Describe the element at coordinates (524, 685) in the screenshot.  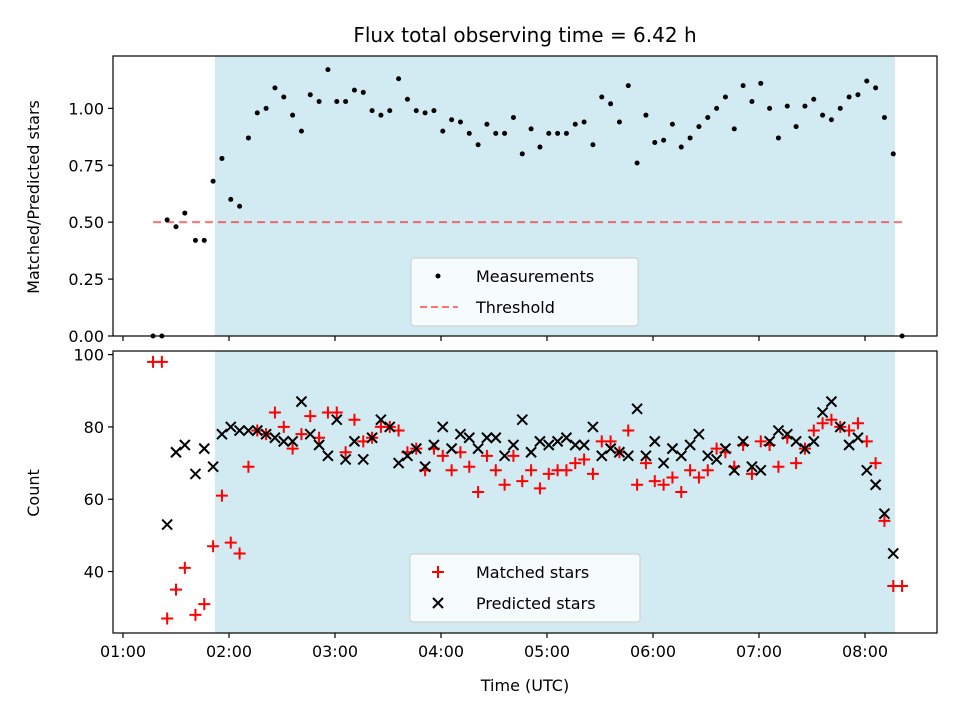
I see `bottom-x-axis-label: Time (UTC)` at that location.